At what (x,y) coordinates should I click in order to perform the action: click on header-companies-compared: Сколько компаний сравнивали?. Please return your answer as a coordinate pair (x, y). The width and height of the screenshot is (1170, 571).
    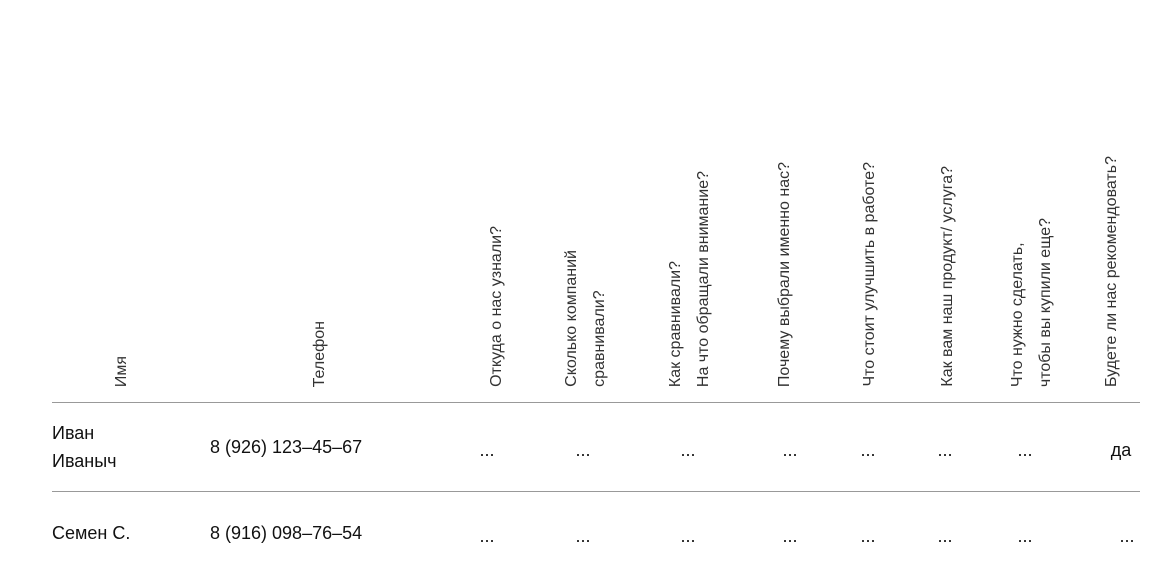
    Looking at the image, I should click on (585, 318).